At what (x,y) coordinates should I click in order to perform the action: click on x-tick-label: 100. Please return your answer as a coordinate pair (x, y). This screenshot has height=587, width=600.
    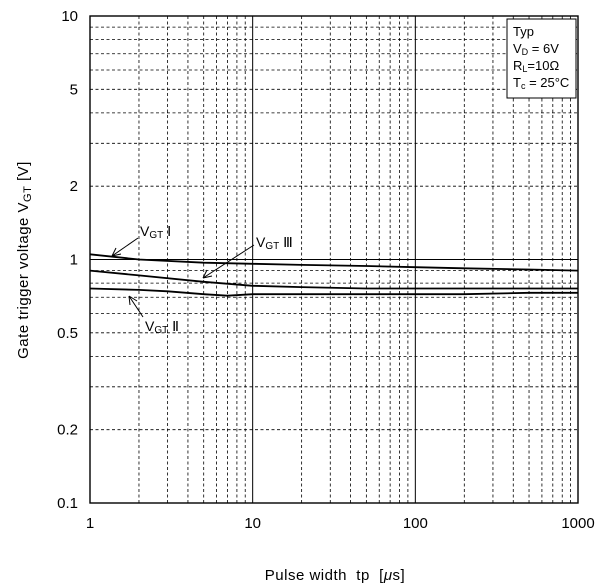
    Looking at the image, I should click on (415, 523).